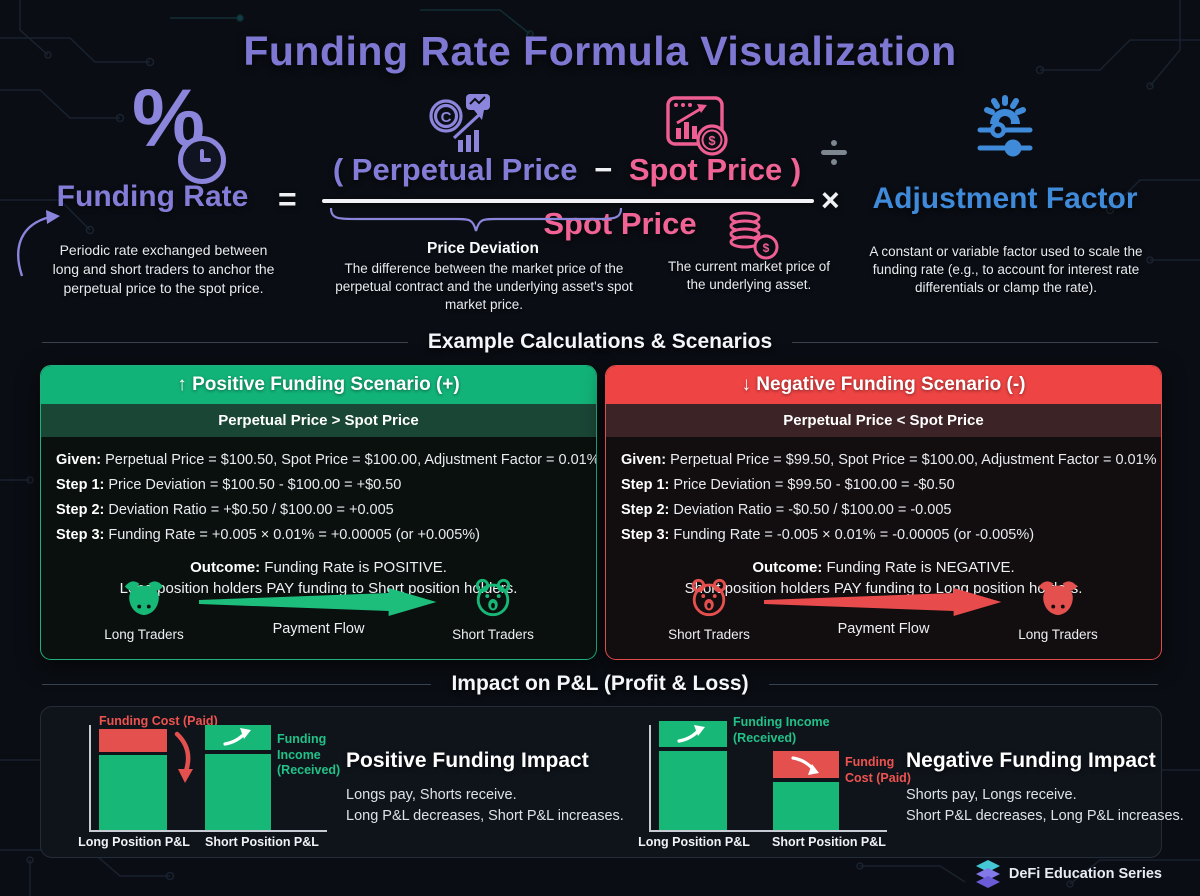  I want to click on fraction-bar, so click(568, 201).